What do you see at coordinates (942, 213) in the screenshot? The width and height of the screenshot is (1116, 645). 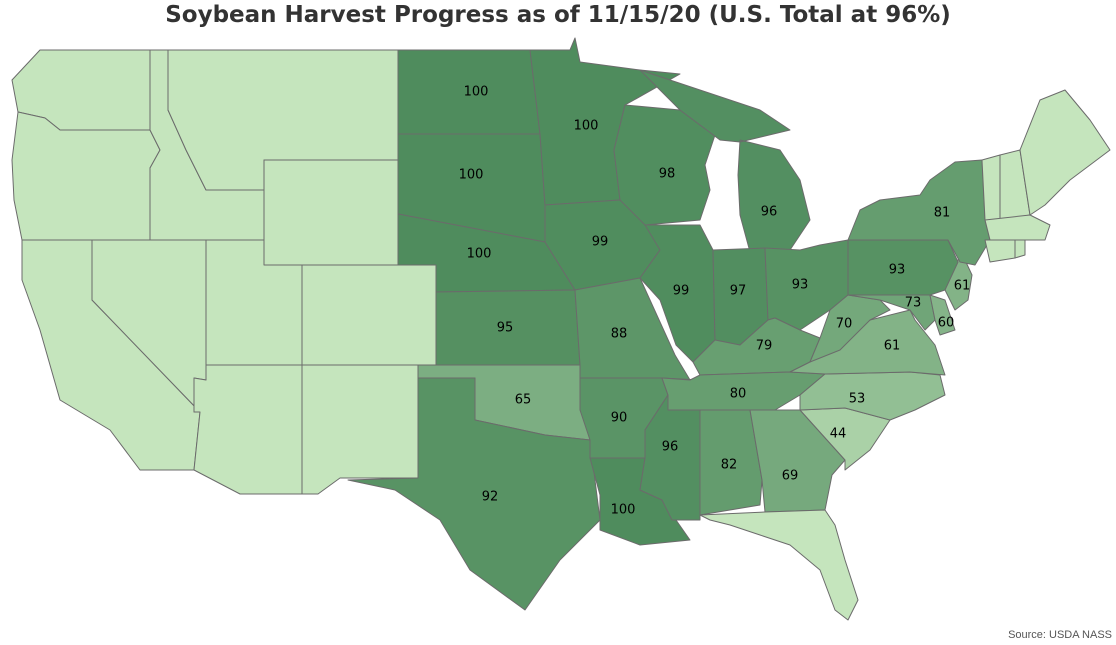 I see `state-value-ny: 81` at bounding box center [942, 213].